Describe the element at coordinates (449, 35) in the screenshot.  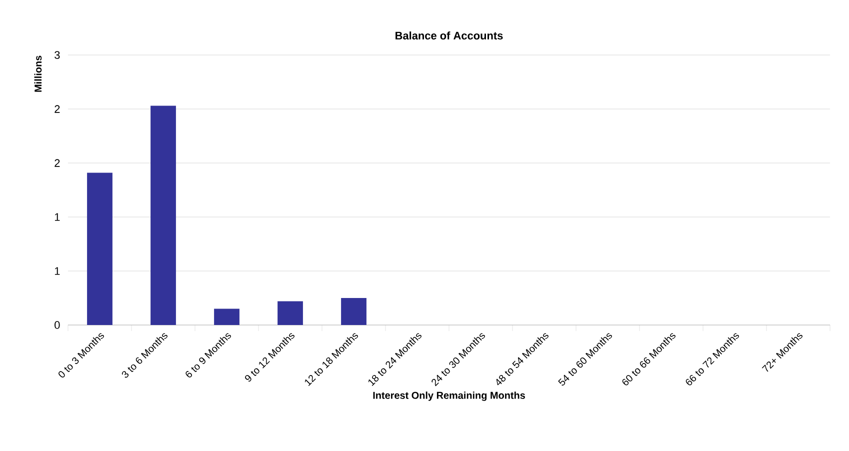
I see `chart-title: Balance of Accounts` at that location.